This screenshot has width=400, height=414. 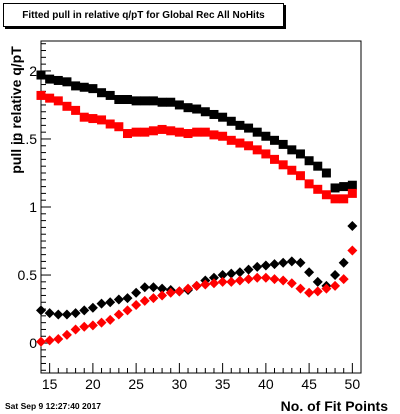 I want to click on x-axis: 15 20 25 30 35 40 45 50, so click(x=201, y=377).